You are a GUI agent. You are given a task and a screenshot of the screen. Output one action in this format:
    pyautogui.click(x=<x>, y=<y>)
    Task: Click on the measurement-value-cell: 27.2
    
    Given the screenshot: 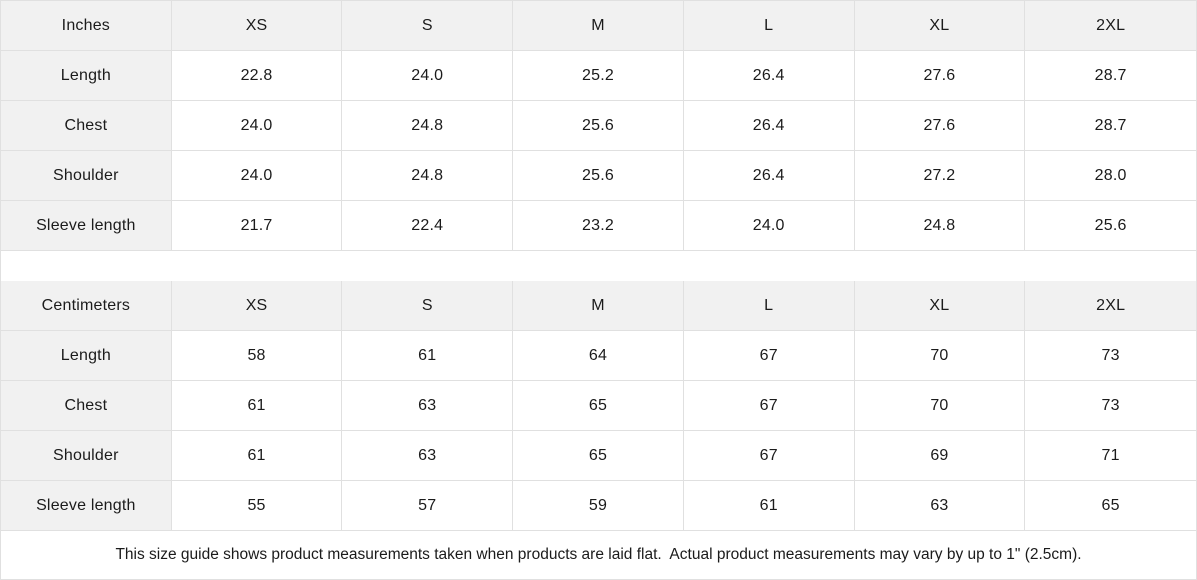 What is the action you would take?
    pyautogui.click(x=940, y=175)
    